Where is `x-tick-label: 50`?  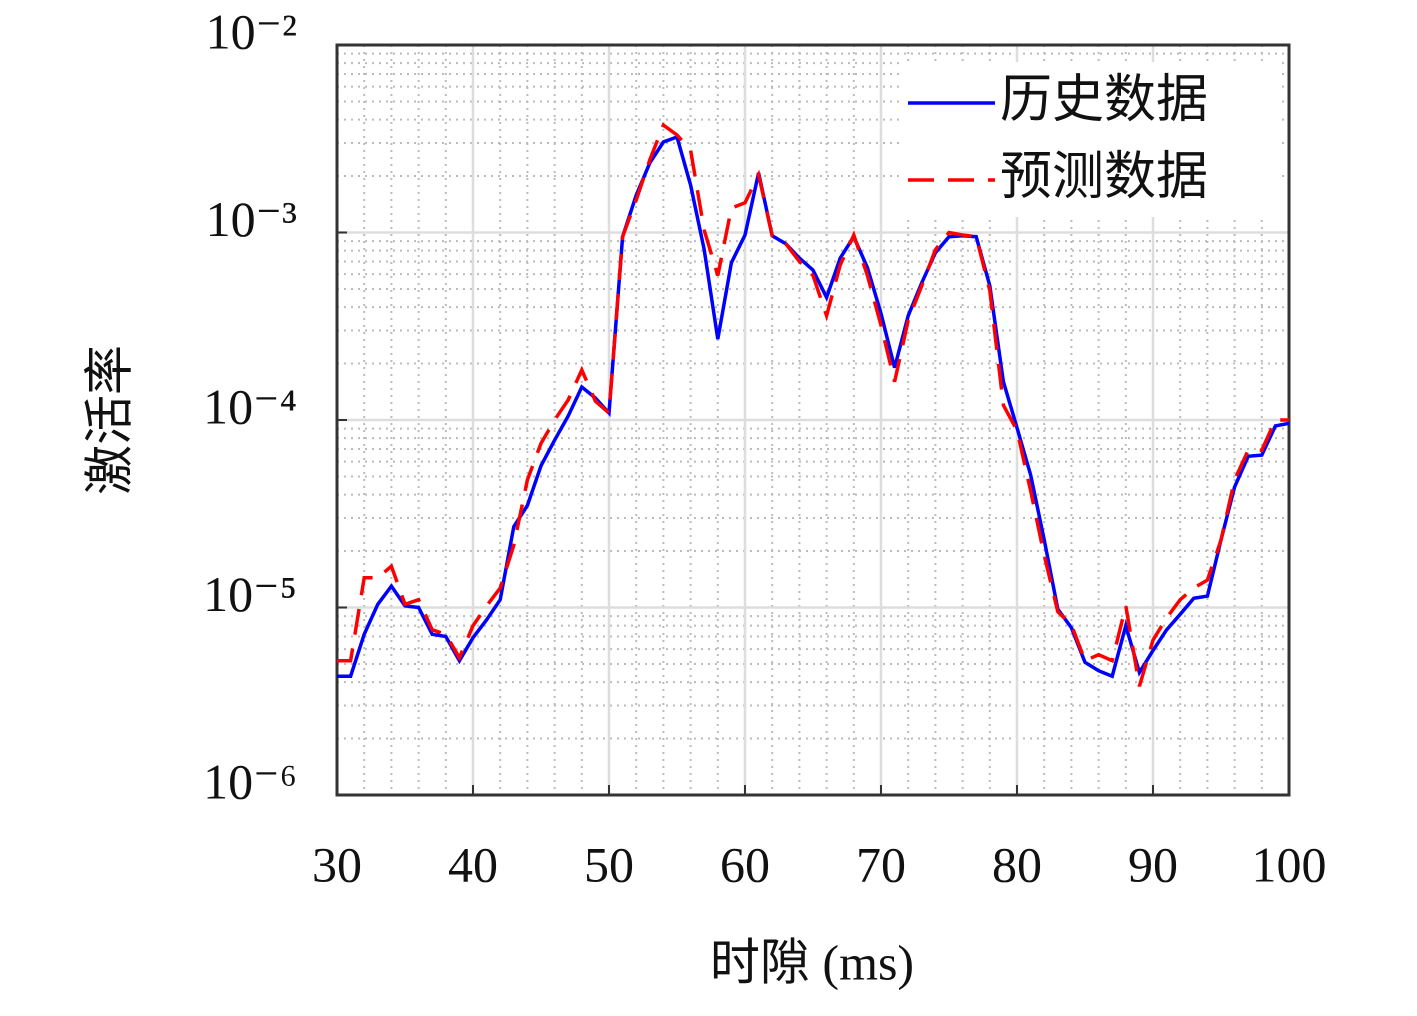
x-tick-label: 50 is located at coordinates (609, 864).